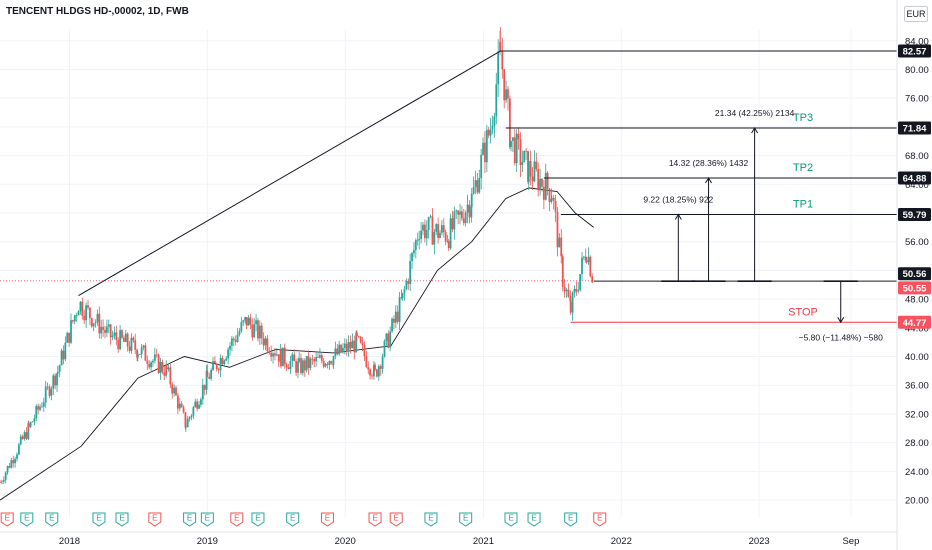  Describe the element at coordinates (917, 328) in the screenshot. I see `y-tick-label: 44.00` at that location.